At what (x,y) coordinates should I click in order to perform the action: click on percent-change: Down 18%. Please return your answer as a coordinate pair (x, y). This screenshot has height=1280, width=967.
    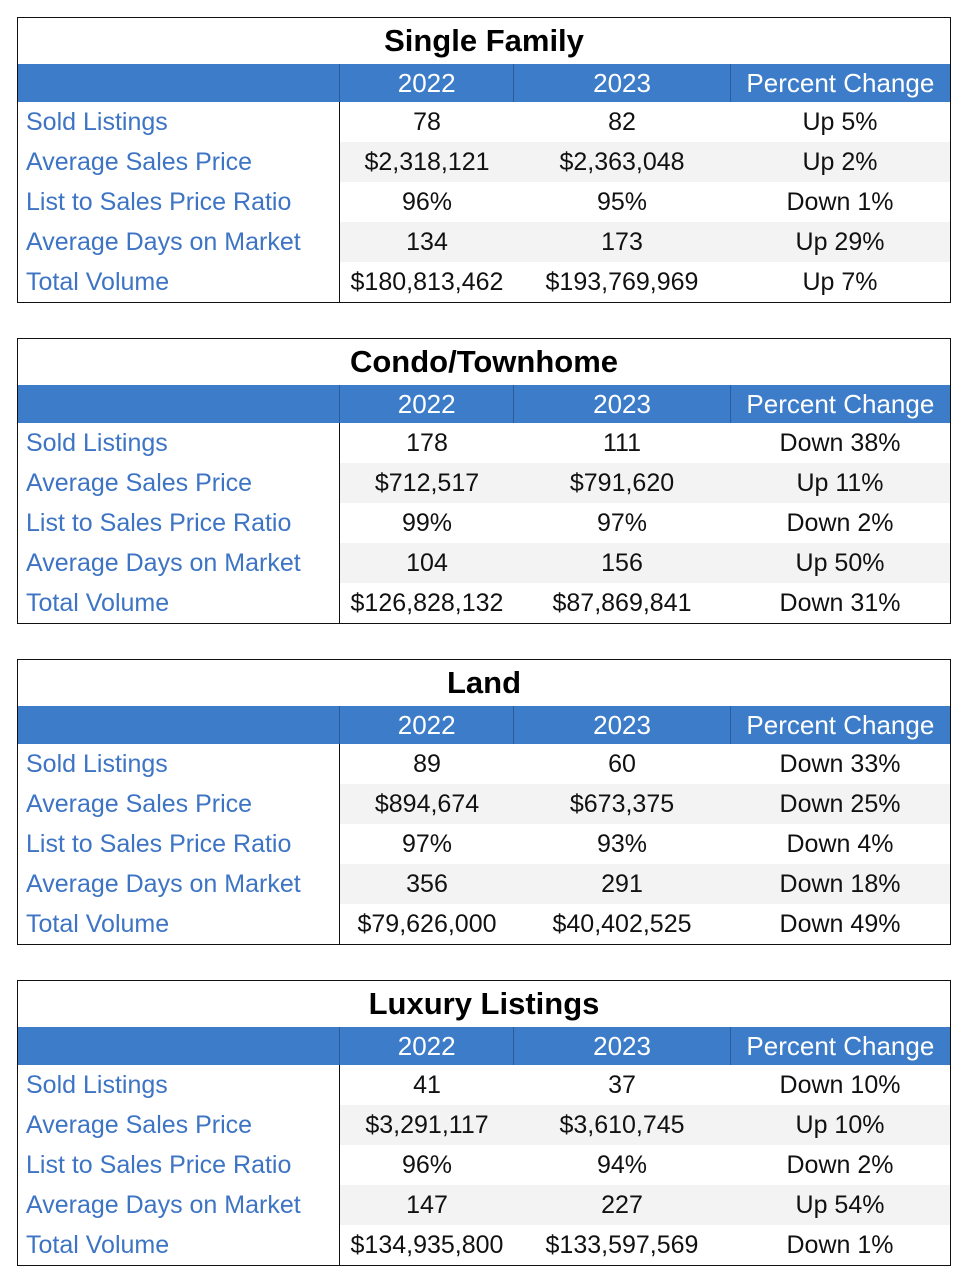
    Looking at the image, I should click on (840, 884).